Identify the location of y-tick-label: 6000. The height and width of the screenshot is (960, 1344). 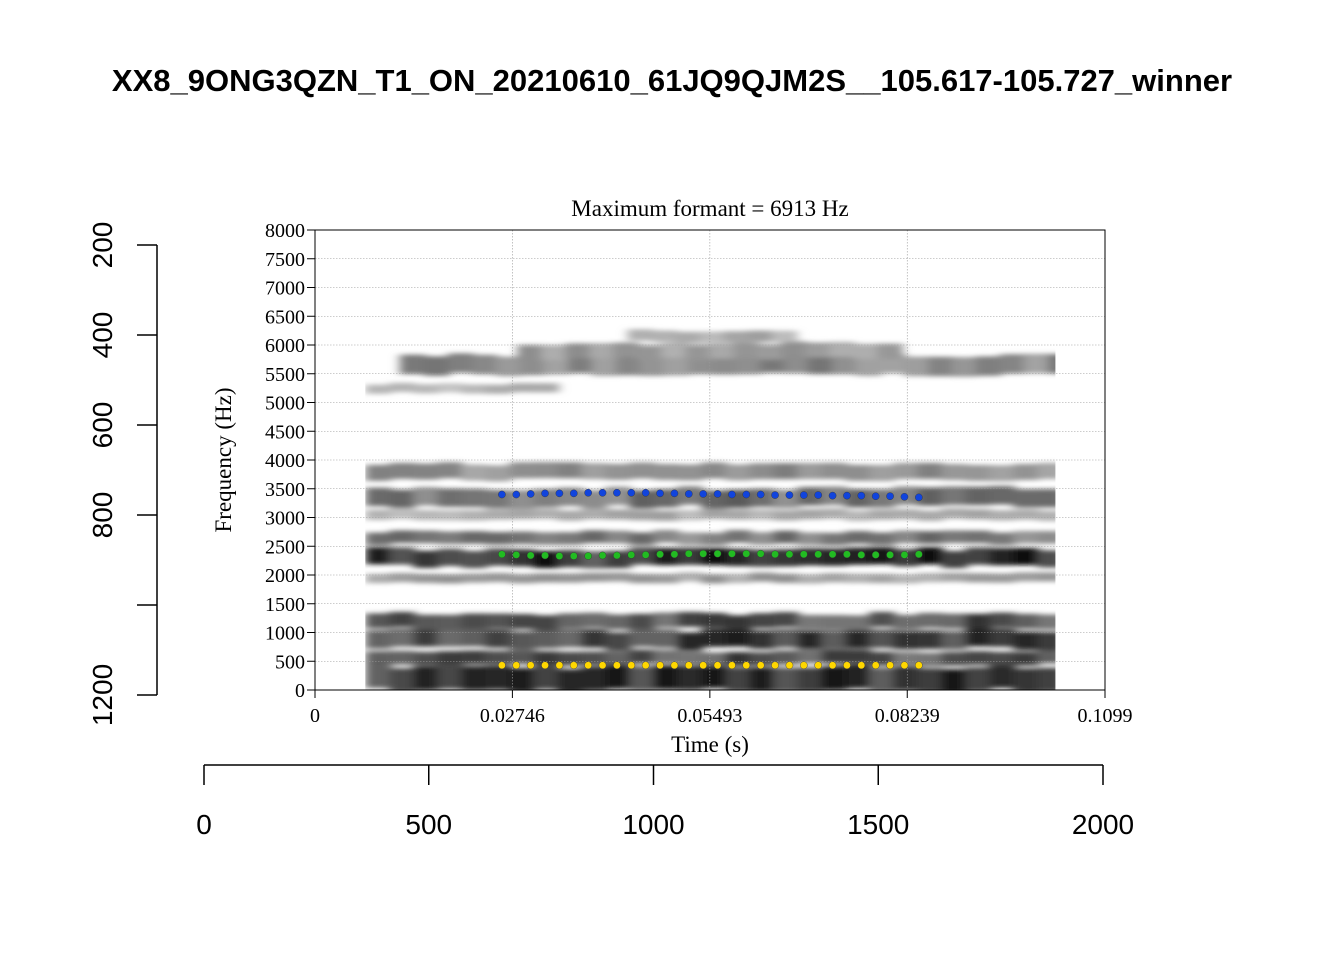
(285, 346).